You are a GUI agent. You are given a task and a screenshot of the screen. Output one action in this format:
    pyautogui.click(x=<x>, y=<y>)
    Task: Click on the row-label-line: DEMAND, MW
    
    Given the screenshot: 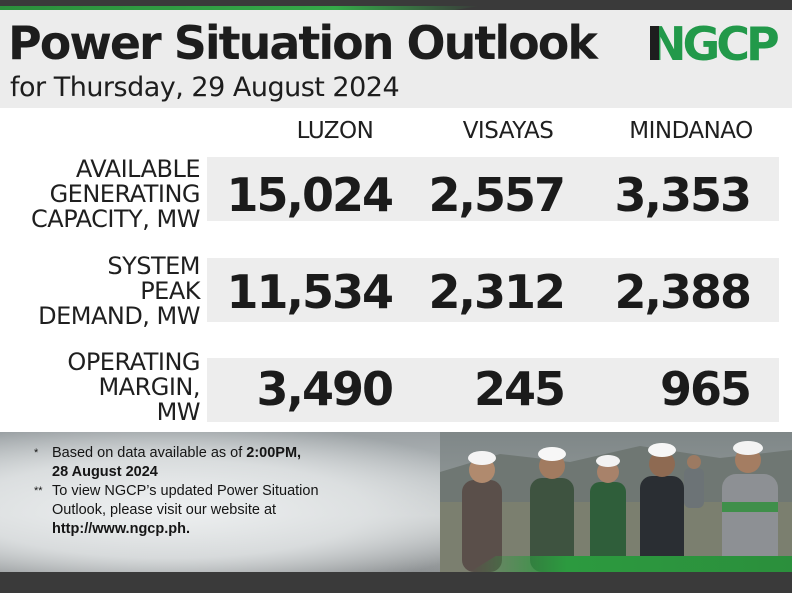 What is the action you would take?
    pyautogui.click(x=119, y=316)
    